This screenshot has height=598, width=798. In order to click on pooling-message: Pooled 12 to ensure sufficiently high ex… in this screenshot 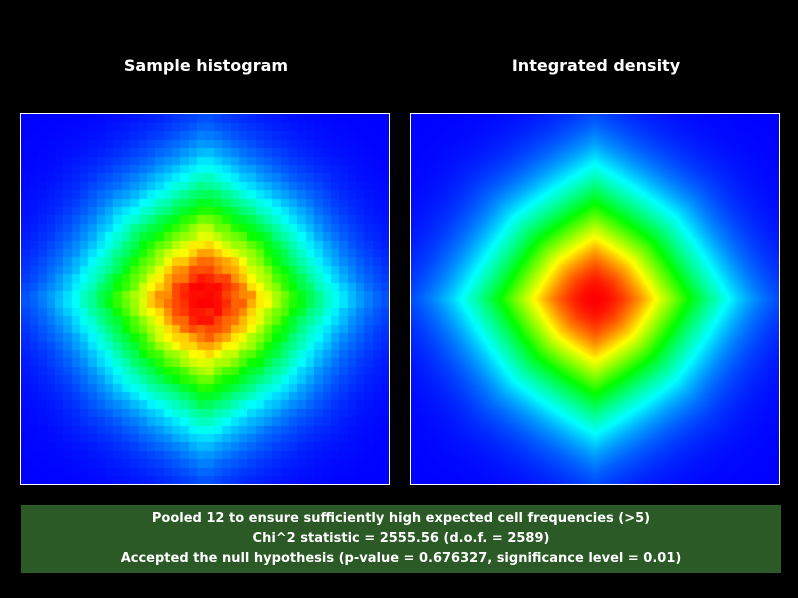, I will do `click(401, 518)`.